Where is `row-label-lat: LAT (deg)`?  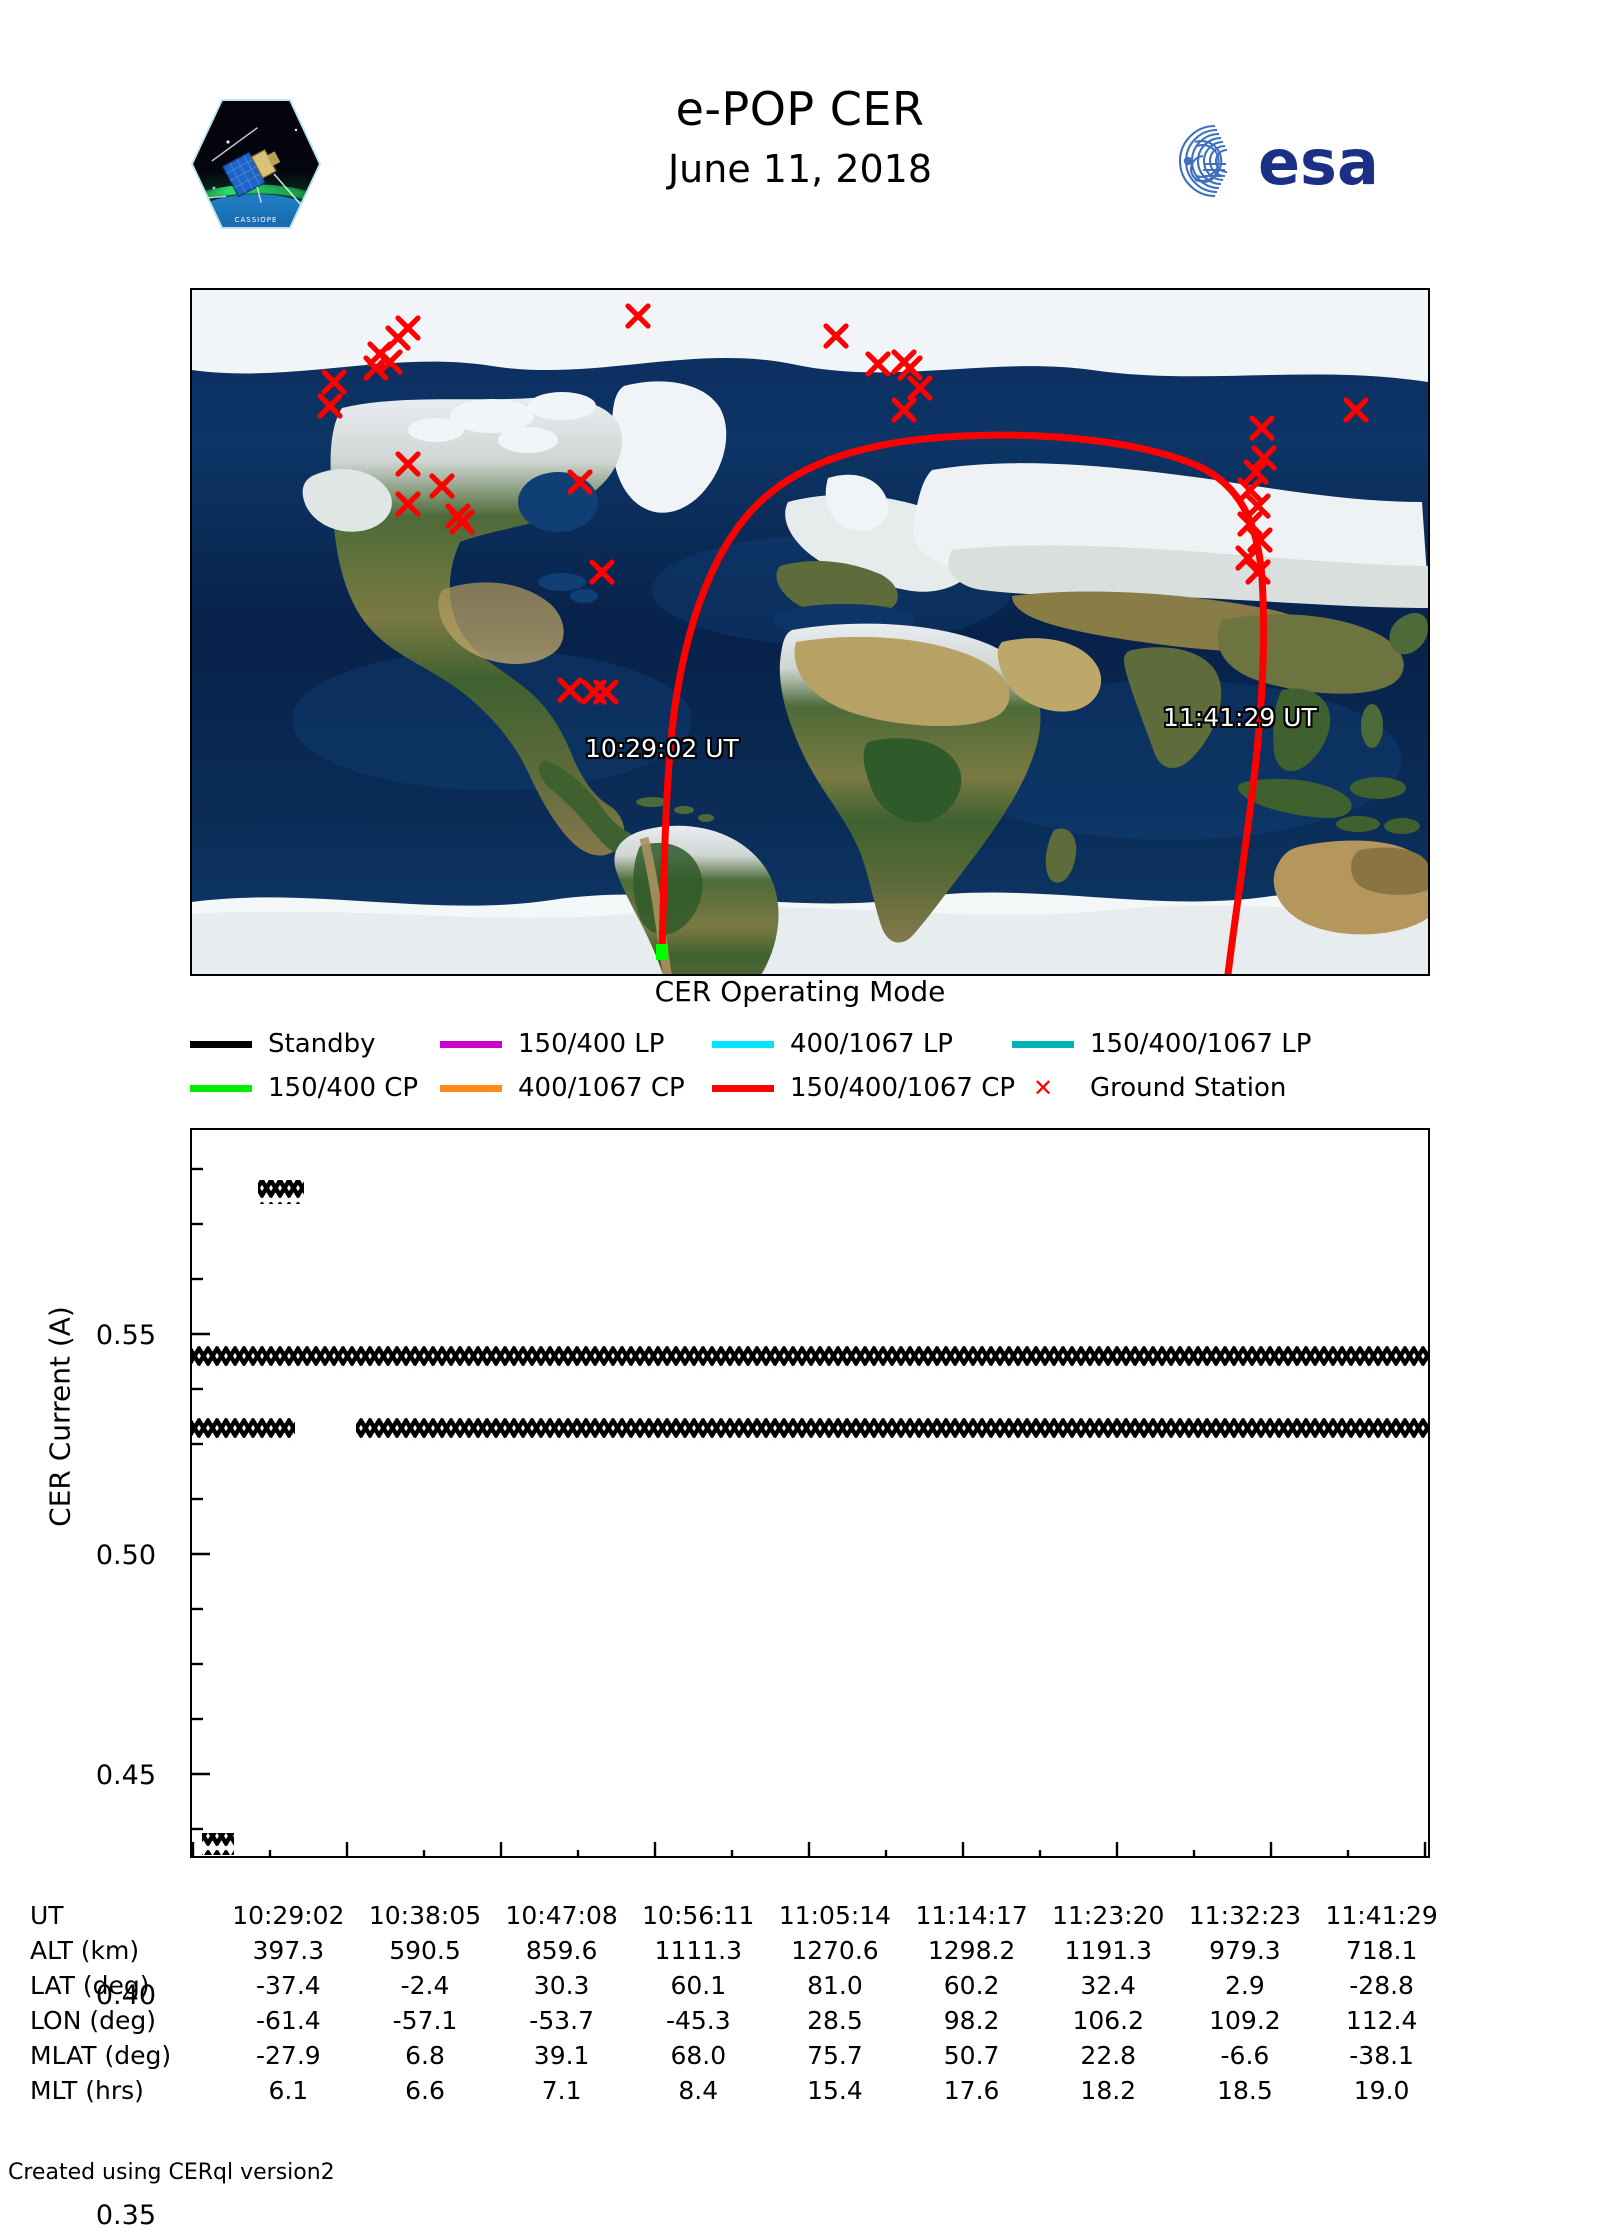 row-label-lat: LAT (deg) is located at coordinates (90, 1985).